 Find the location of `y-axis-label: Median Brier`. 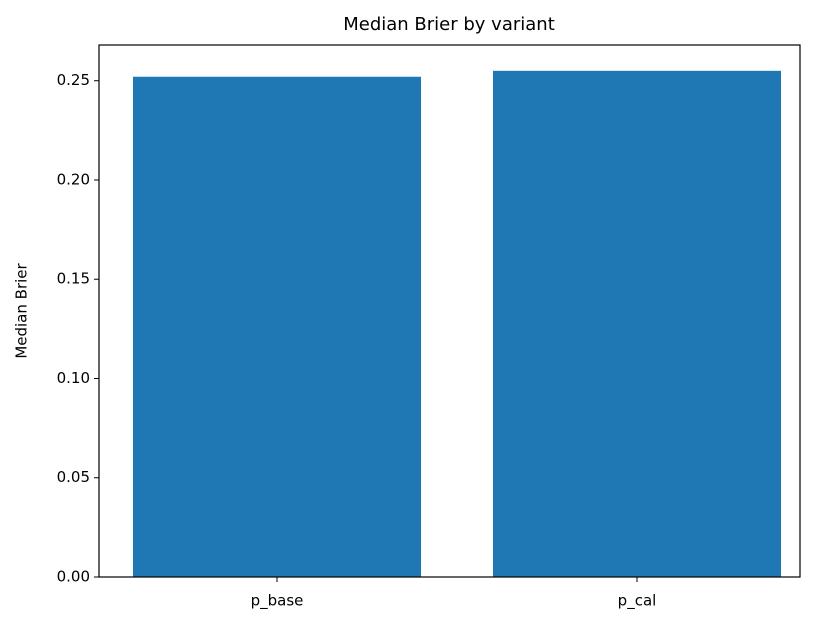

y-axis-label: Median Brier is located at coordinates (22, 311).